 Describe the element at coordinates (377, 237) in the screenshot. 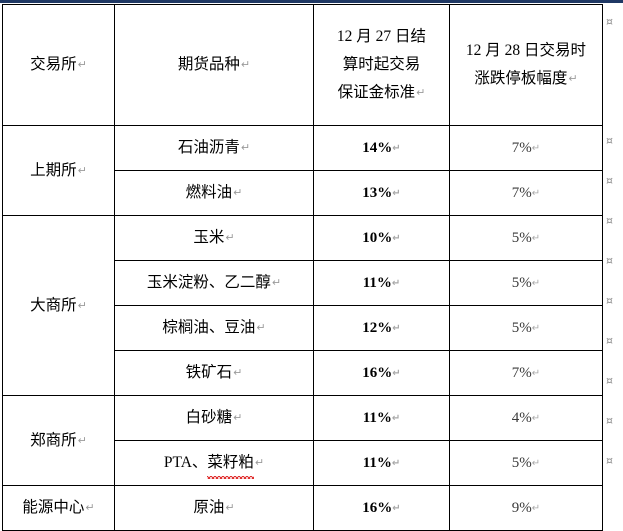

I see `margin-value: 10%` at that location.